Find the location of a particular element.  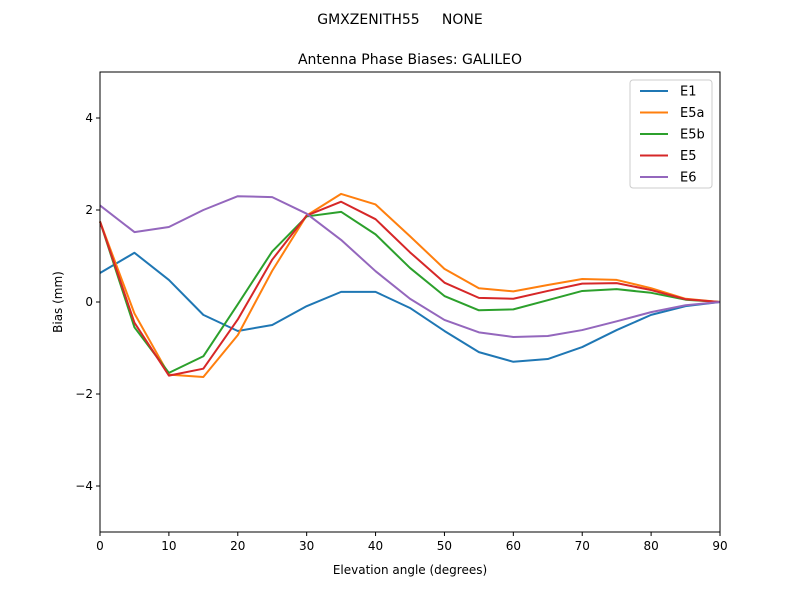

legend: E1 E5a E5b E5 E6 is located at coordinates (671, 134).